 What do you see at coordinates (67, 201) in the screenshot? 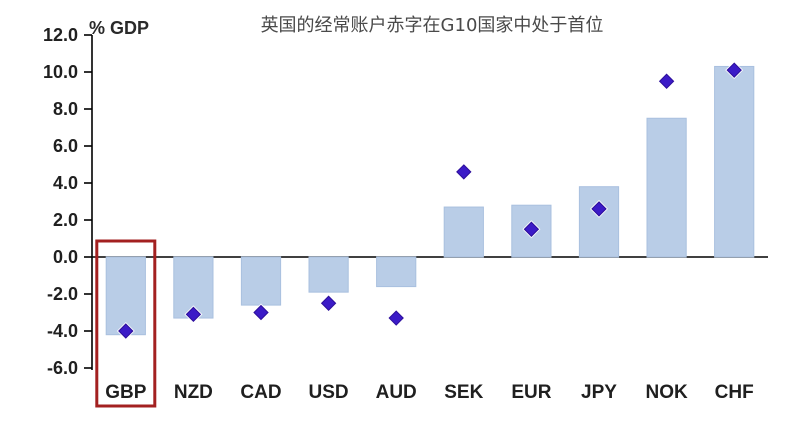
I see `y-tick-group: 12.0 10.0 8.0 6.0 4.0 2.0 0.0 -2.0 -4.0 -6.0` at bounding box center [67, 201].